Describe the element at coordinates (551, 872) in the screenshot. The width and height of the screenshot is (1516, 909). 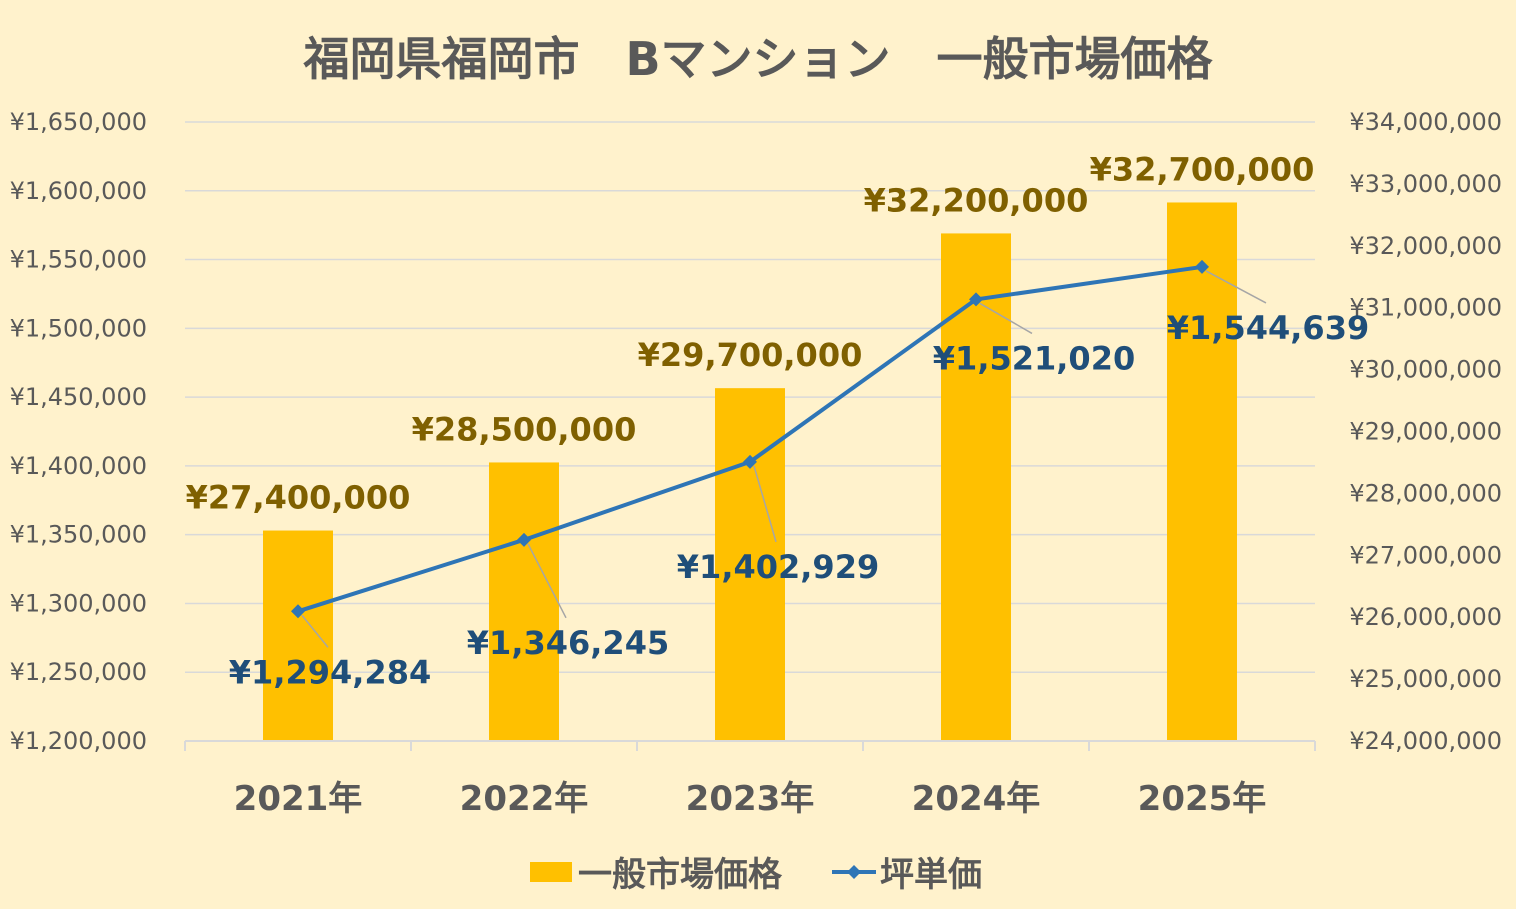
I see `legend-swatch-bar` at that location.